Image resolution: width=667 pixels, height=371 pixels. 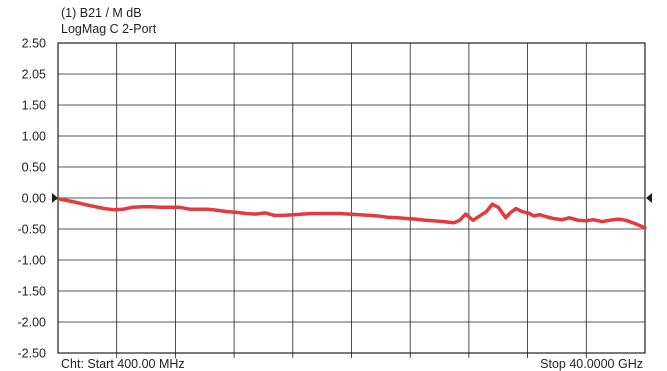 What do you see at coordinates (32, 261) in the screenshot?
I see `y-tick-label: -1.00` at bounding box center [32, 261].